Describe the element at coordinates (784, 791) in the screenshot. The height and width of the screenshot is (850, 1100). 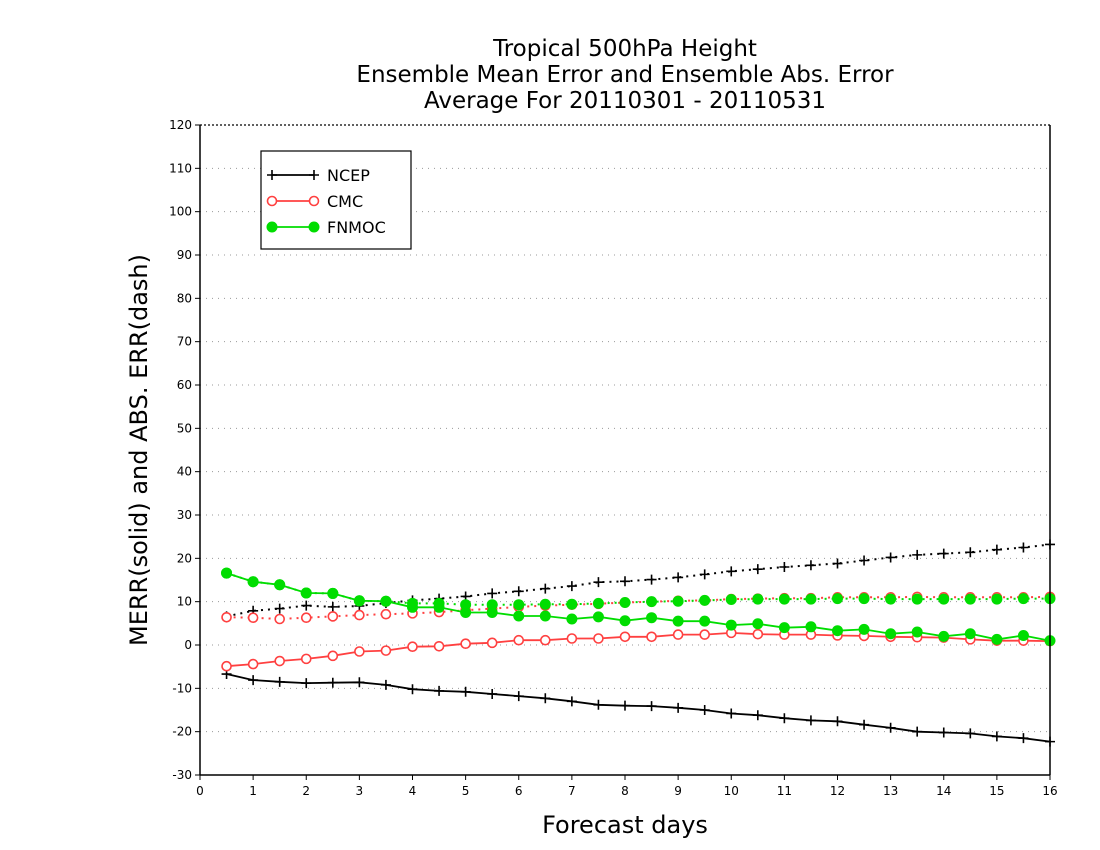
I see `x-tick-label: 11` at that location.